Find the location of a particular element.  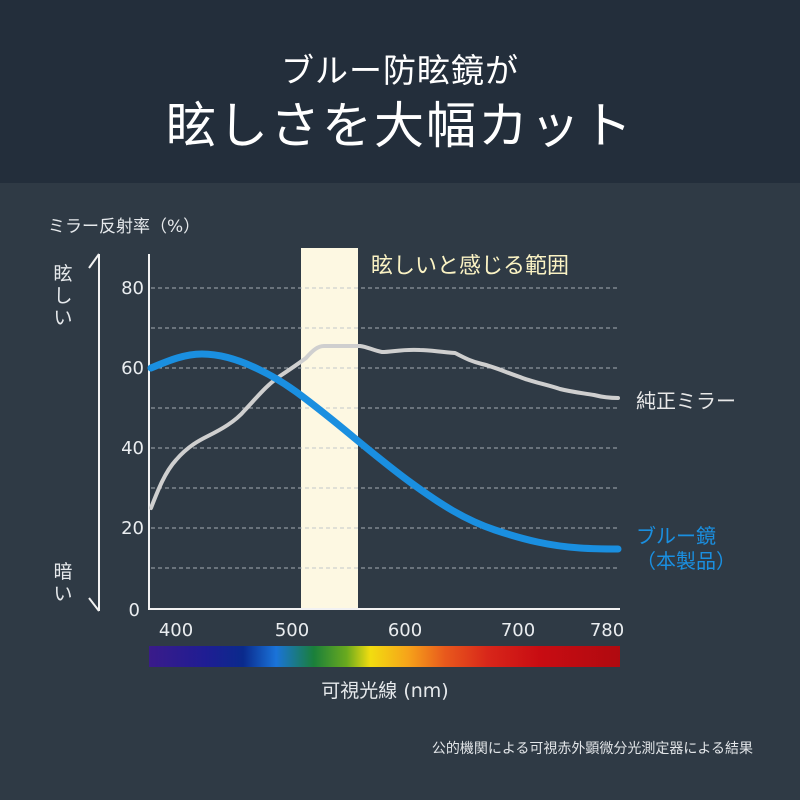

header-subtitle: ブルー防眩鏡が is located at coordinates (400, 70).